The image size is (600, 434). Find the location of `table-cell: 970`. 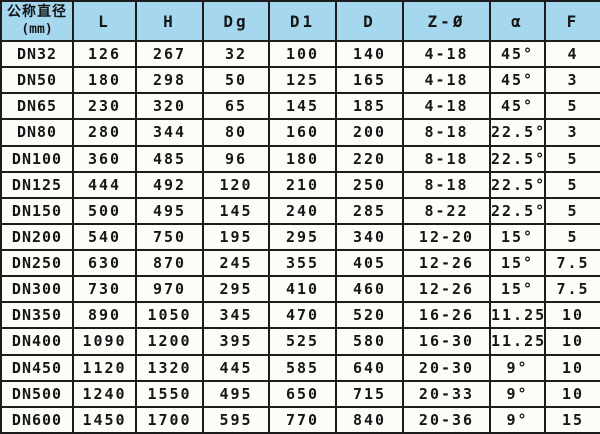

table-cell: 970 is located at coordinates (169, 289).